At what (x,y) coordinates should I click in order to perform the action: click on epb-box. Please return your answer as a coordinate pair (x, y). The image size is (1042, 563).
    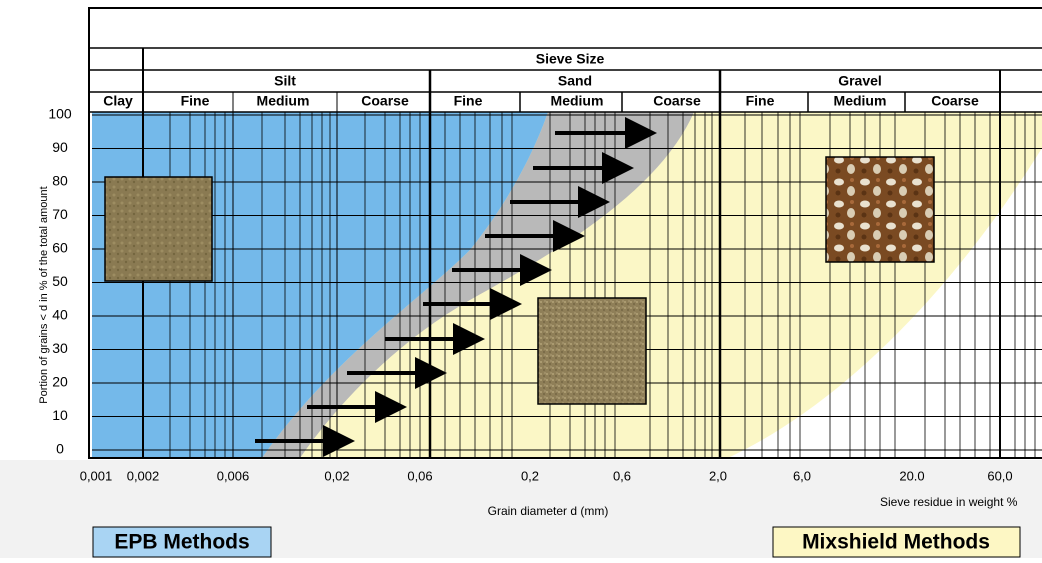
    Looking at the image, I should click on (182, 542).